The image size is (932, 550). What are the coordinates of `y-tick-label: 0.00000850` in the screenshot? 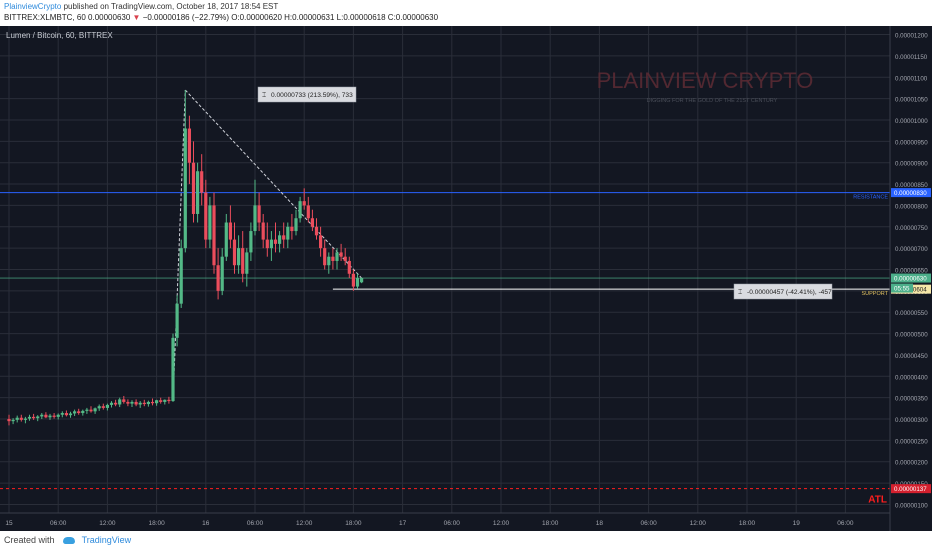 It's located at (911, 185).